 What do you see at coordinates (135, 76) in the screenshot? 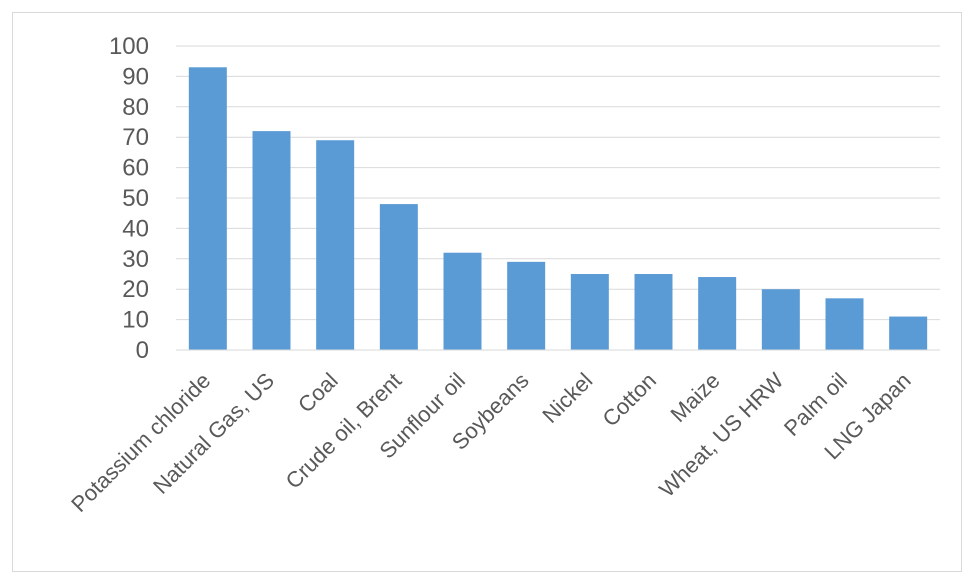
I see `y-tick-label: 90` at bounding box center [135, 76].